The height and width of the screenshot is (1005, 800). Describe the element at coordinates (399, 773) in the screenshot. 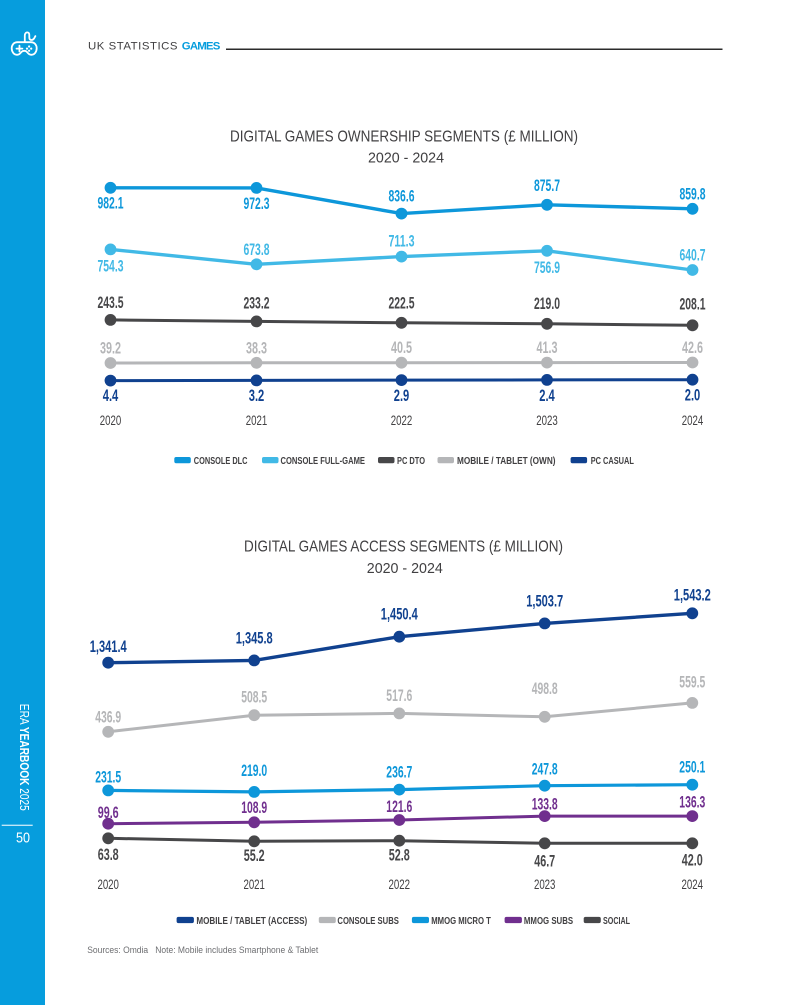

I see `svg-text: 236.7` at that location.